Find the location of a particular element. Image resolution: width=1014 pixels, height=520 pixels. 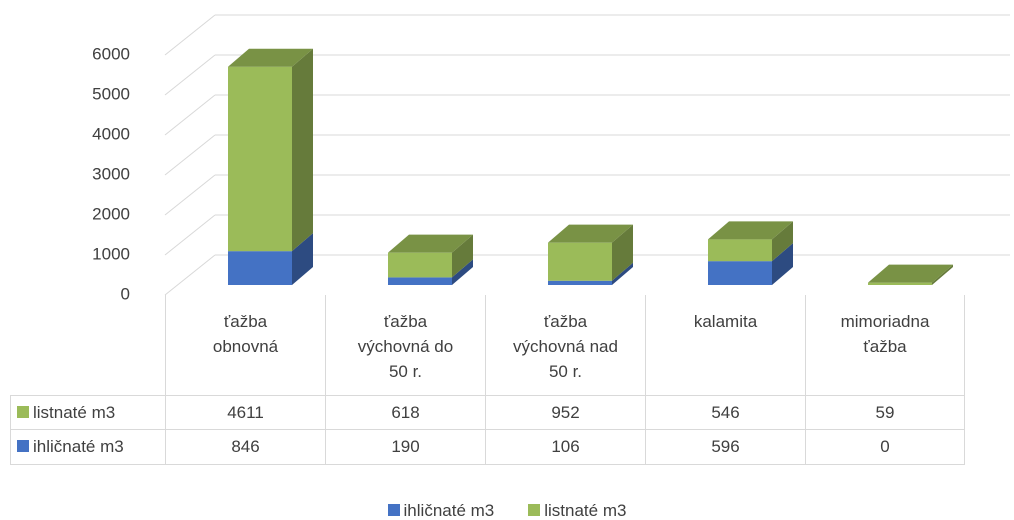

table-cell: 59 is located at coordinates (885, 412).